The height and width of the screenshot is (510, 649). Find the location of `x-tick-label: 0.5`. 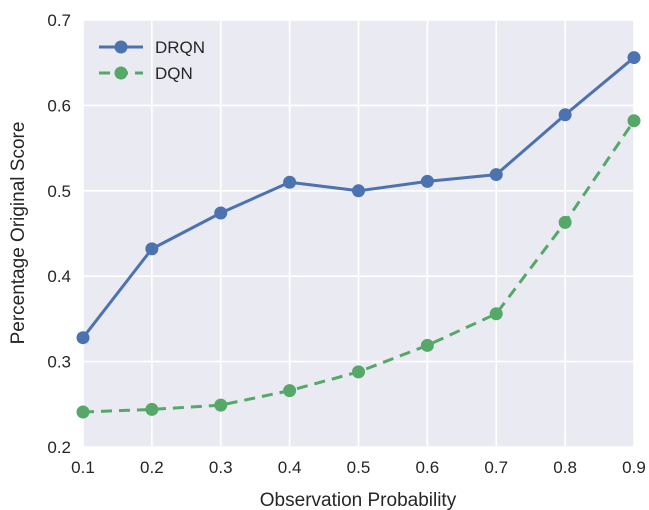

x-tick-label: 0.5 is located at coordinates (359, 467).